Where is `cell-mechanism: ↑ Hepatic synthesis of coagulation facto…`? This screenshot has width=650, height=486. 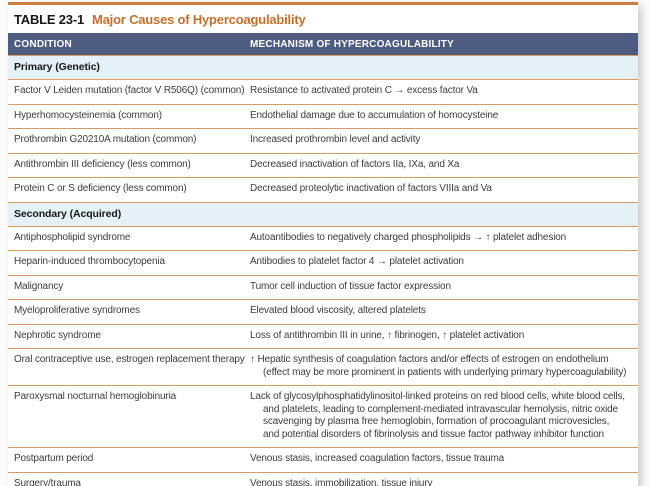 cell-mechanism: ↑ Hepatic synthesis of coagulation facto… is located at coordinates (438, 366).